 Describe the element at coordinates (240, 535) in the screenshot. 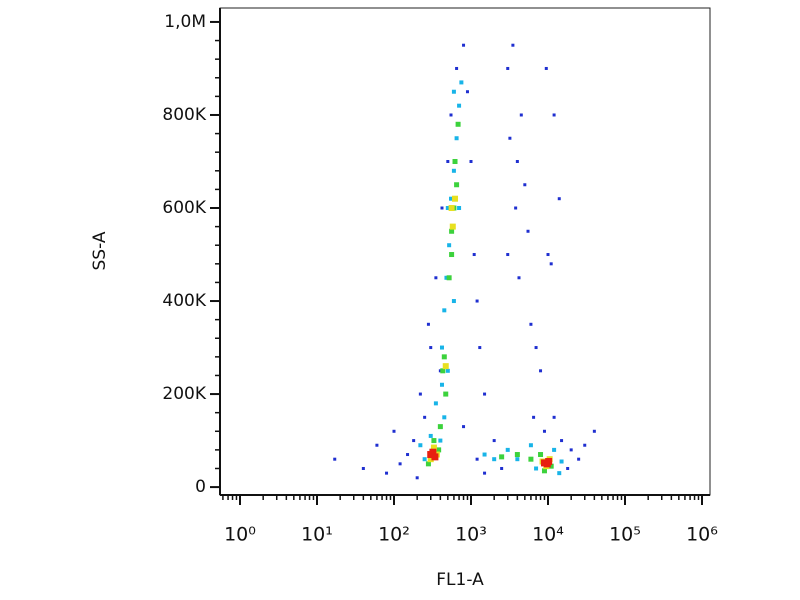

I see `x-tick-label: 10⁰` at that location.